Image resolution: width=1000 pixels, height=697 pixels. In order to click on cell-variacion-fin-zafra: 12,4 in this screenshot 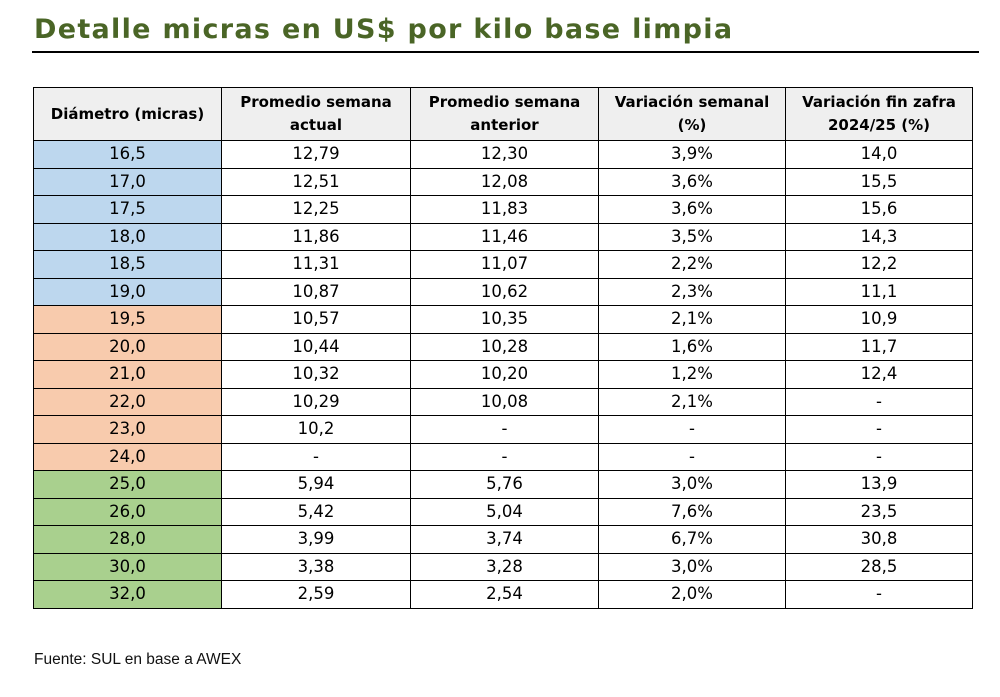, I will do `click(879, 374)`.